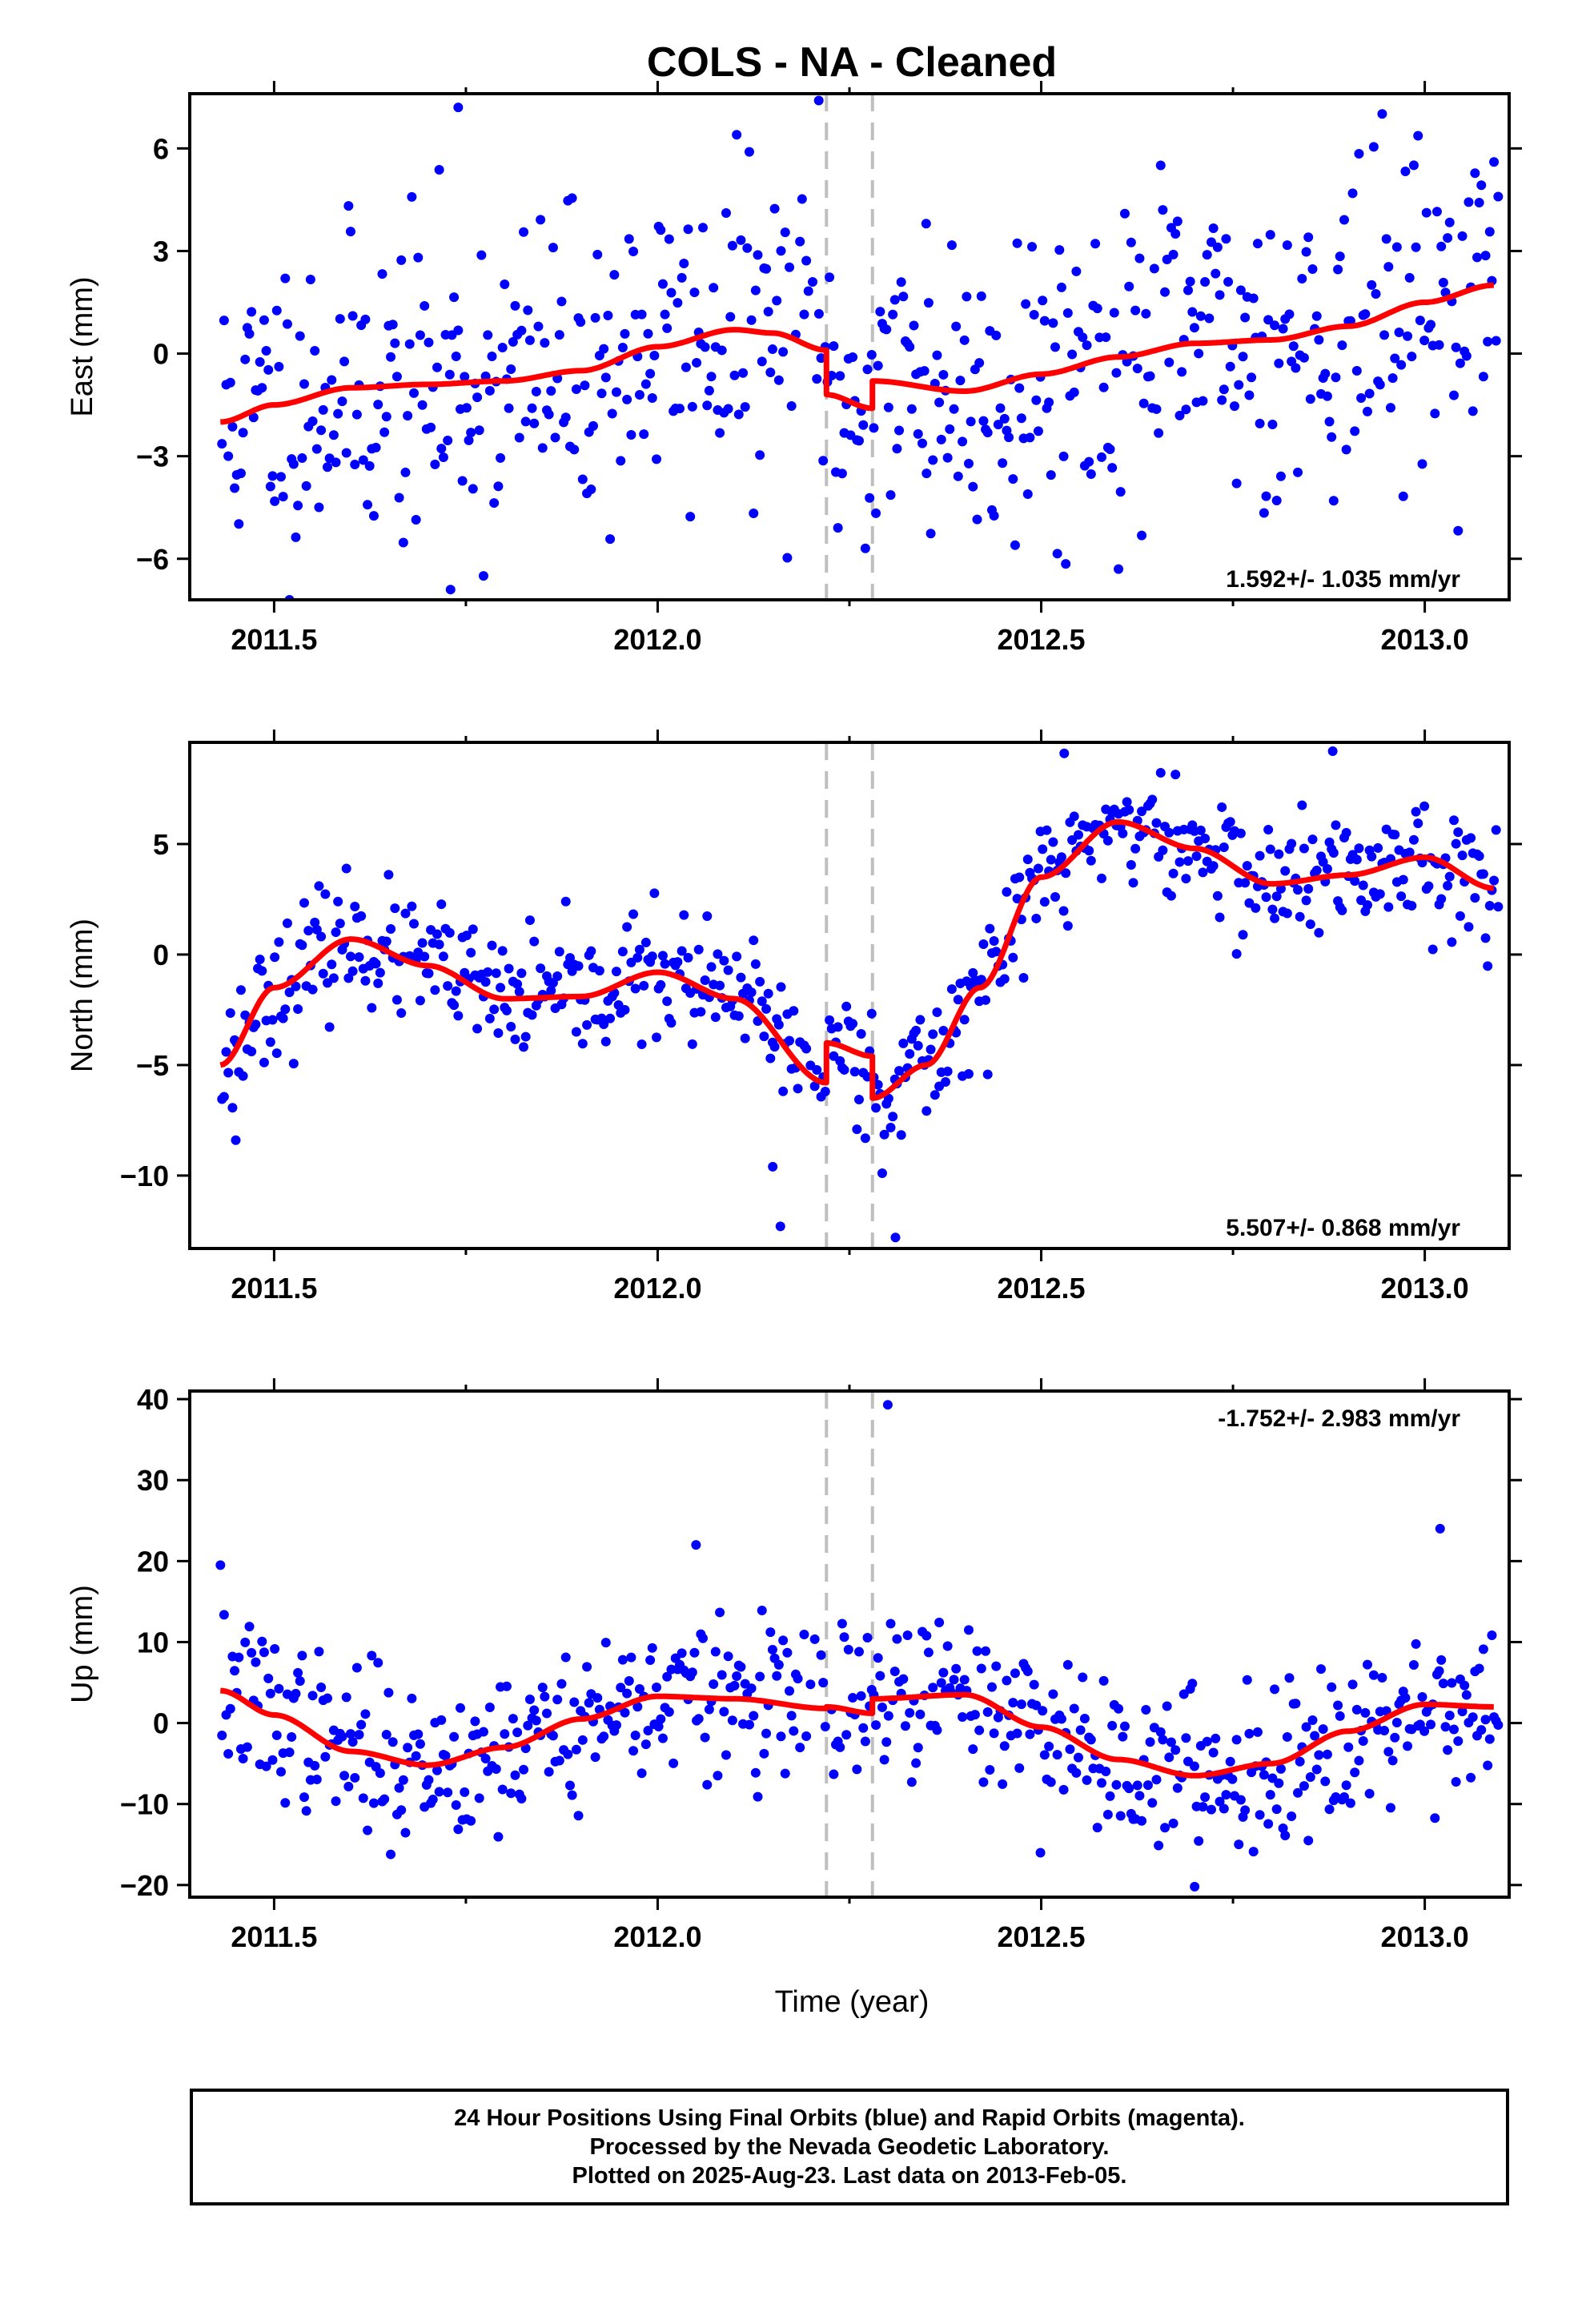 This screenshot has height=2324, width=1582. Describe the element at coordinates (1343, 1228) in the screenshot. I see `rate-label: 5.507+/- 0.868 mm/yr` at that location.